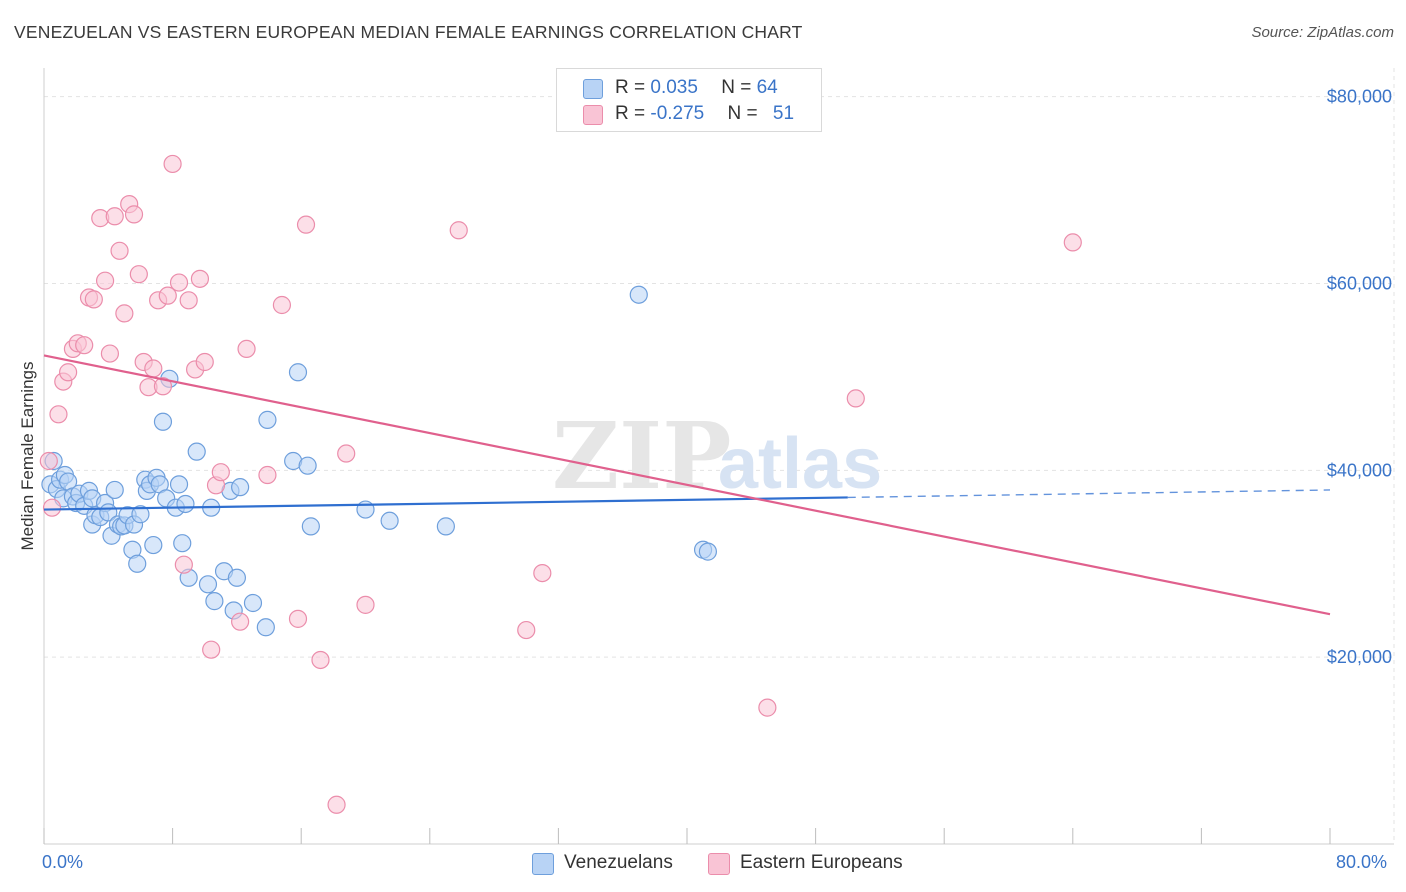 This screenshot has height=892, width=1406. I want to click on eastern-europeans-legend-label: Eastern Europeans, so click(821, 862).